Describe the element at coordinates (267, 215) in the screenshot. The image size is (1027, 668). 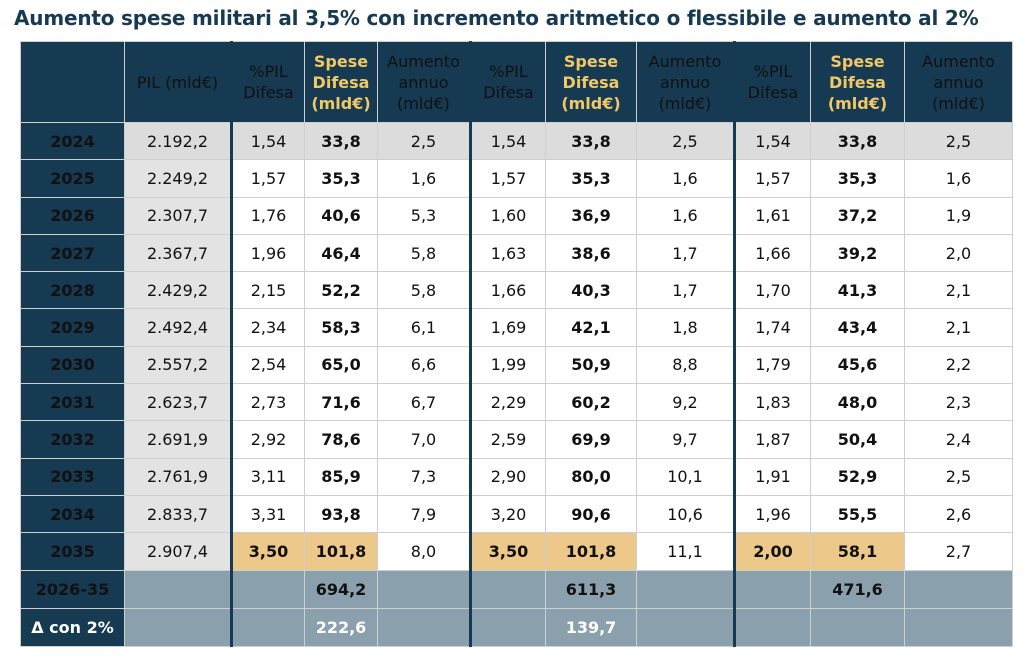
I see `row-pct-a: 1,76` at that location.